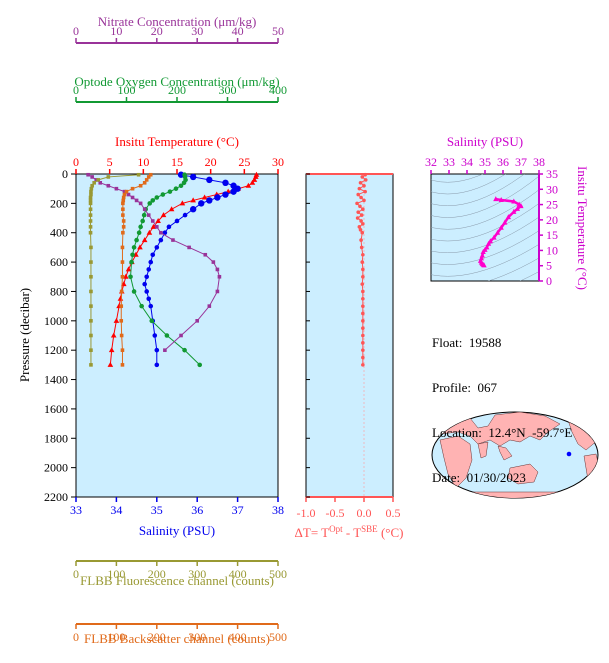 The image size is (609, 663). Describe the element at coordinates (364, 513) in the screenshot. I see `delta-t-tick-label: 0.0` at that location.